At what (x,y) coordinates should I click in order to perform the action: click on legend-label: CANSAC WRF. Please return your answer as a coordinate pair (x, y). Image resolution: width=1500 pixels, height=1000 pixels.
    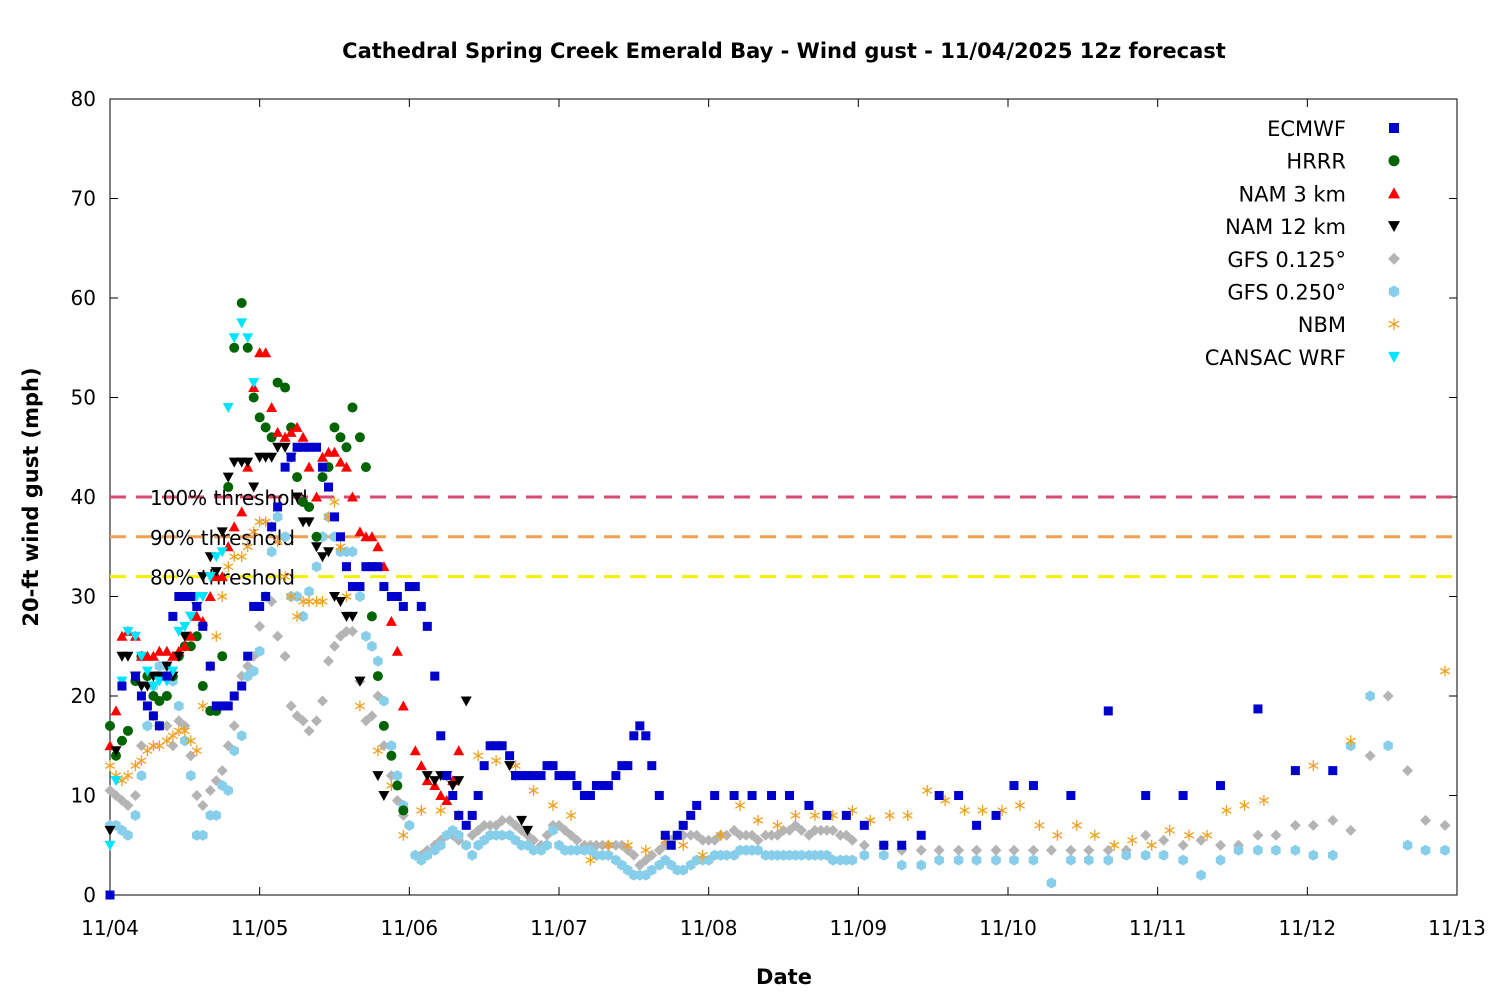
    Looking at the image, I should click on (1275, 358).